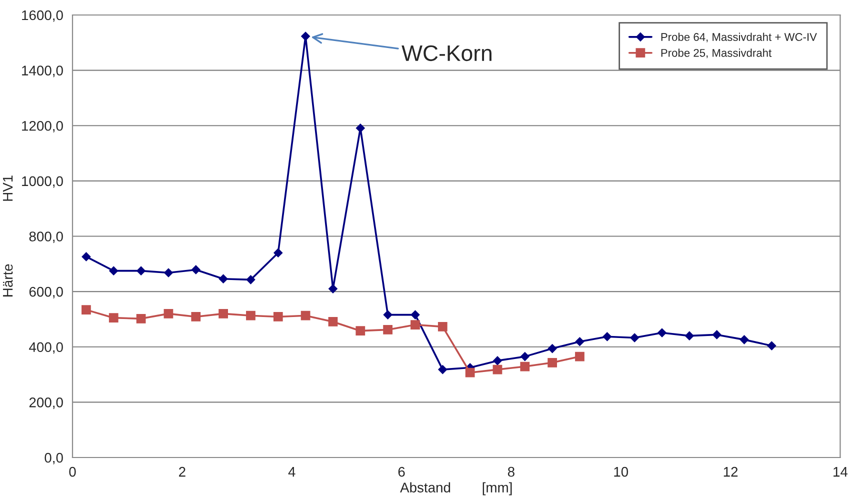  What do you see at coordinates (731, 471) in the screenshot?
I see `x-tick-label: 12` at bounding box center [731, 471].